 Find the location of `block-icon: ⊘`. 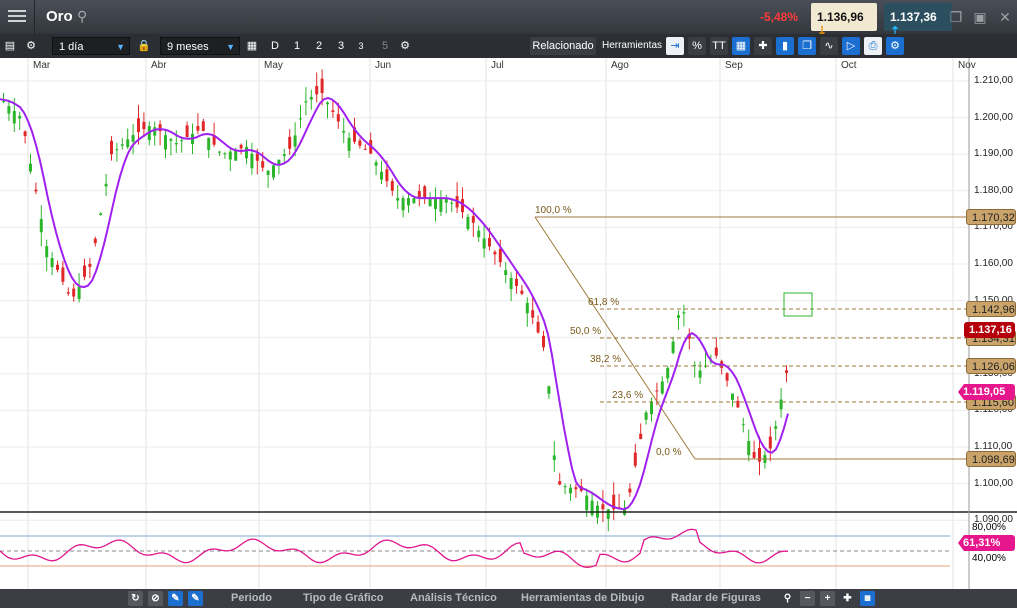

block-icon: ⊘ is located at coordinates (155, 598).